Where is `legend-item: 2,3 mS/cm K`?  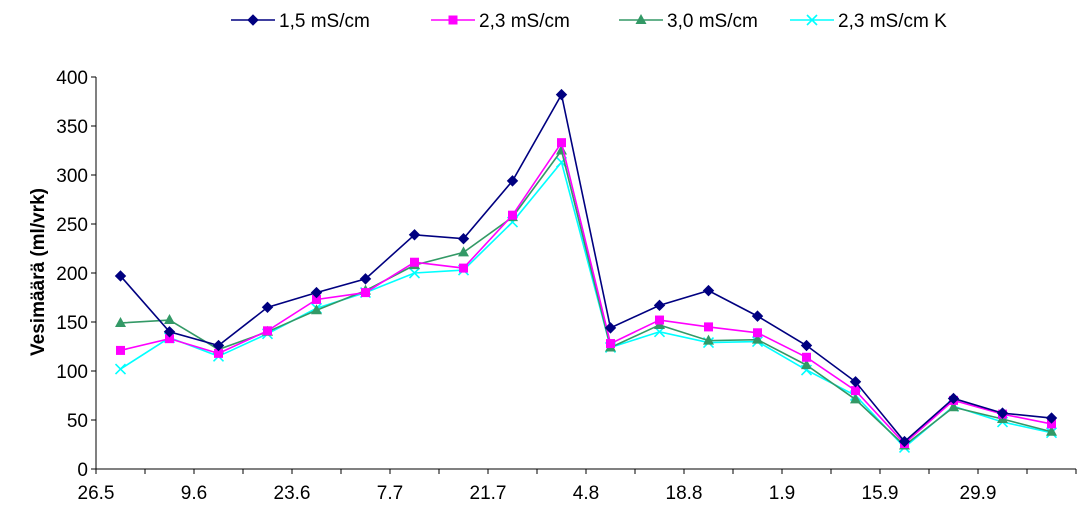
legend-item: 2,3 mS/cm K is located at coordinates (868, 21).